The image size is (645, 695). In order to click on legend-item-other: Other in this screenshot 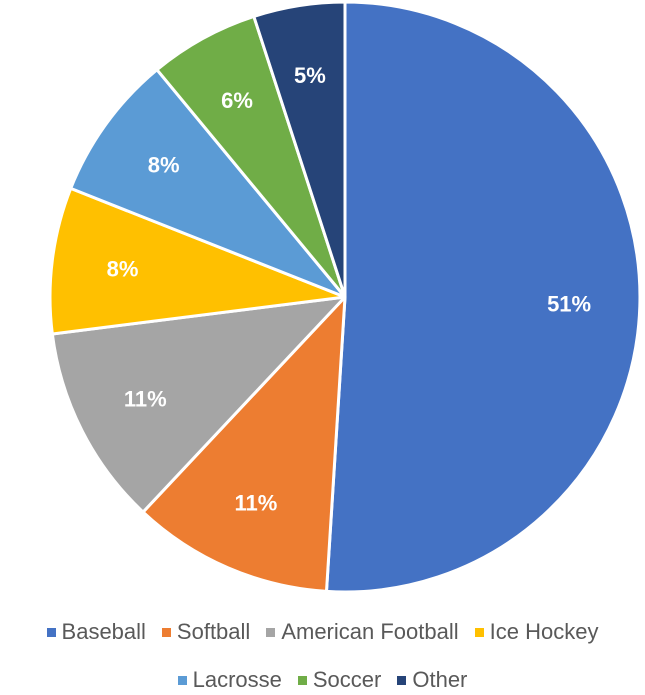, I will do `click(432, 680)`.